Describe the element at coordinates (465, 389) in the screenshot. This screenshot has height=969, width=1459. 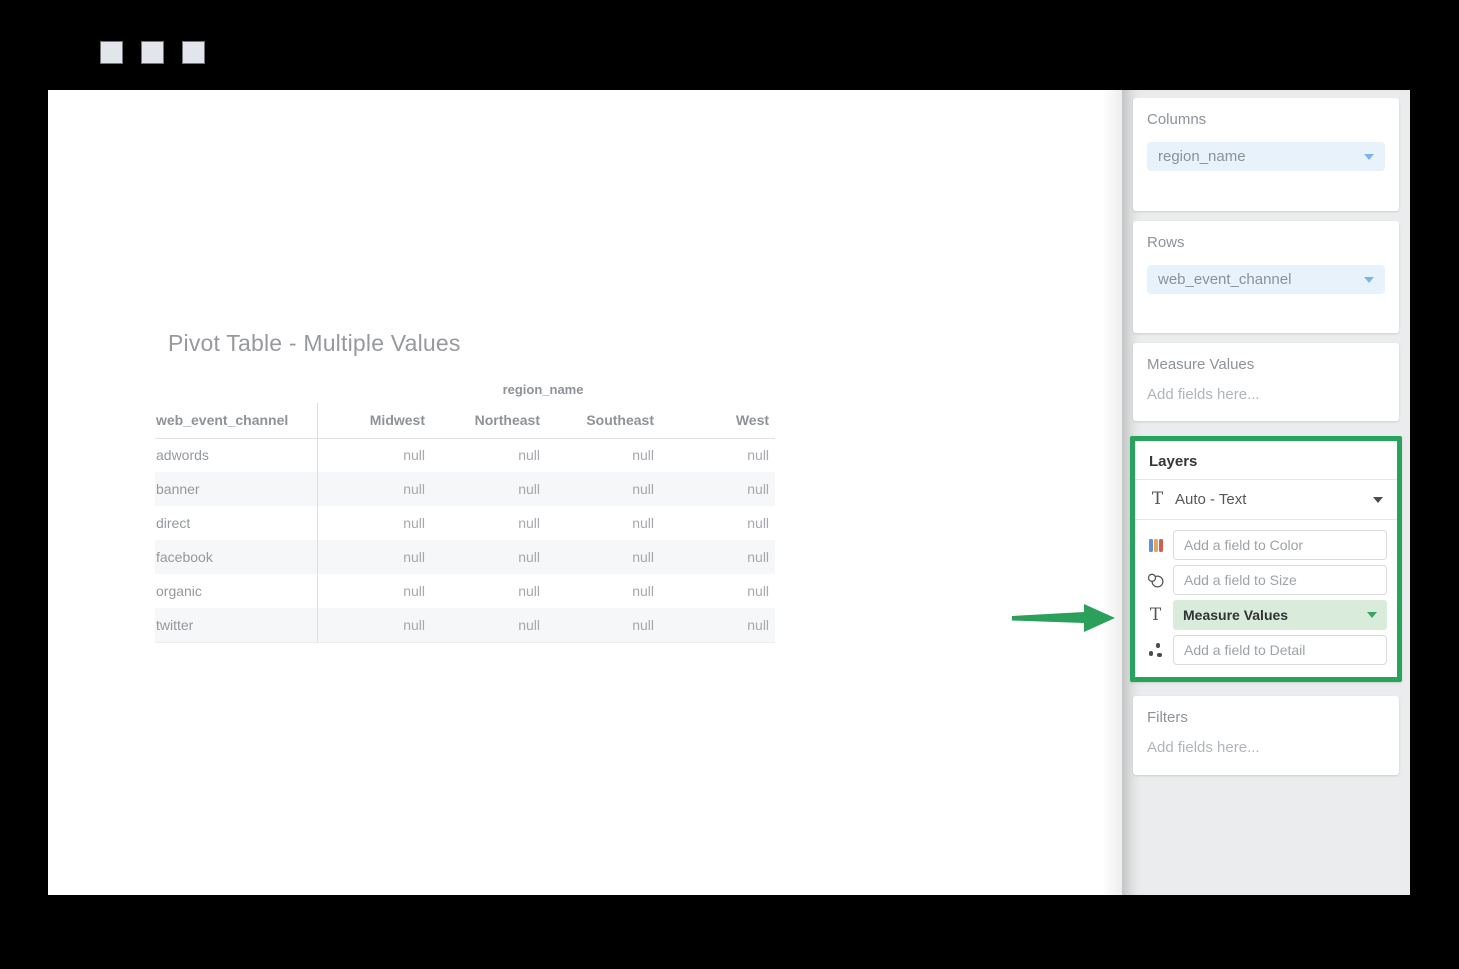
I see `pivot-dimension-row: region_name` at that location.